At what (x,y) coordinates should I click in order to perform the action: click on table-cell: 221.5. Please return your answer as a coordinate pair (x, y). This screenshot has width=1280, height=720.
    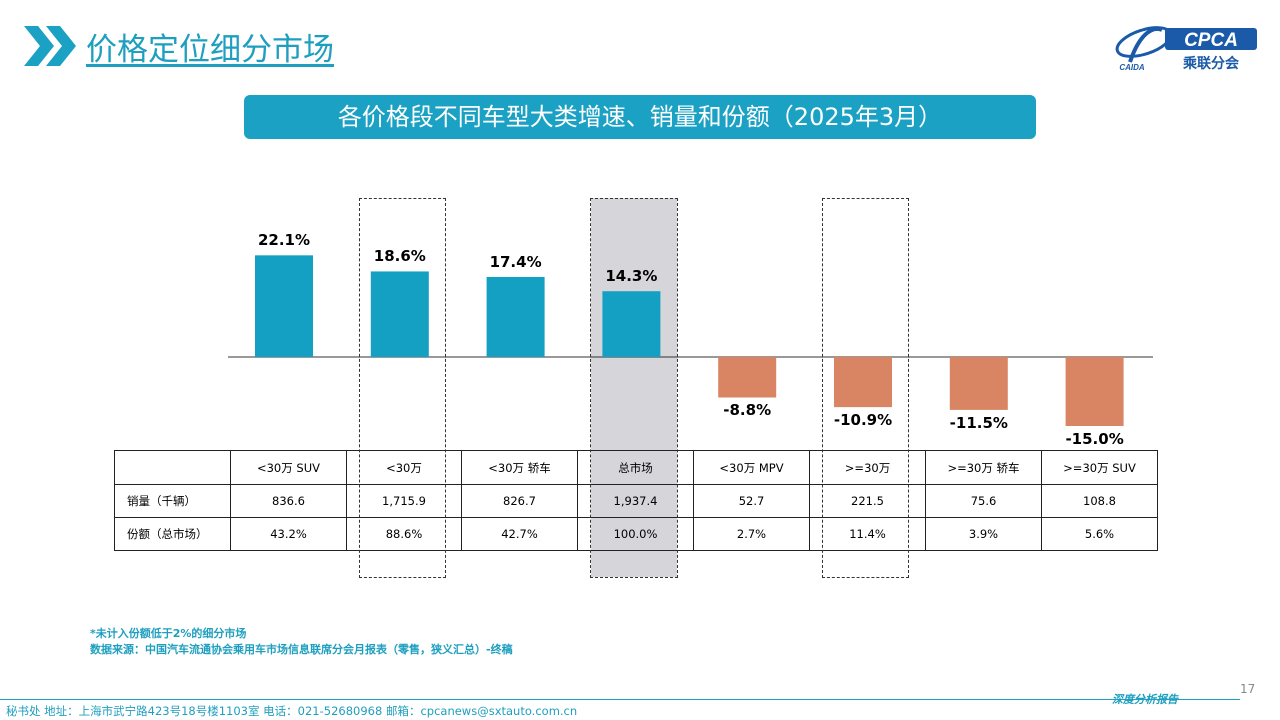
    Looking at the image, I should click on (867, 501).